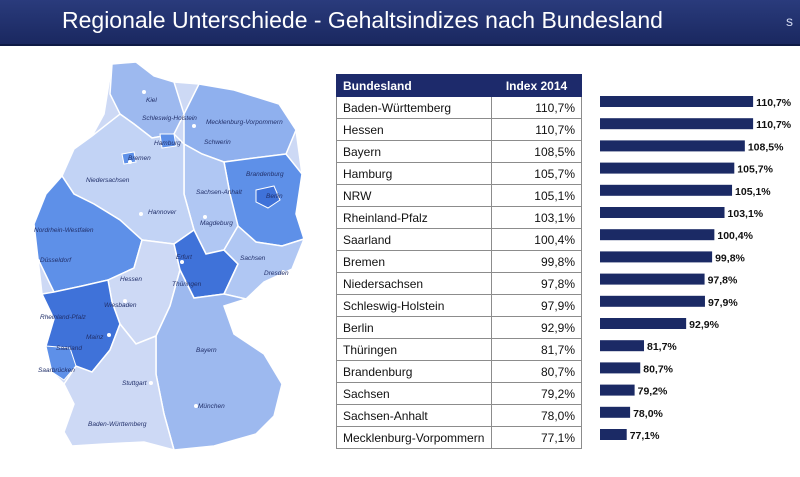  Describe the element at coordinates (735, 236) in the screenshot. I see `bar-value-label-6: 100,4%` at that location.